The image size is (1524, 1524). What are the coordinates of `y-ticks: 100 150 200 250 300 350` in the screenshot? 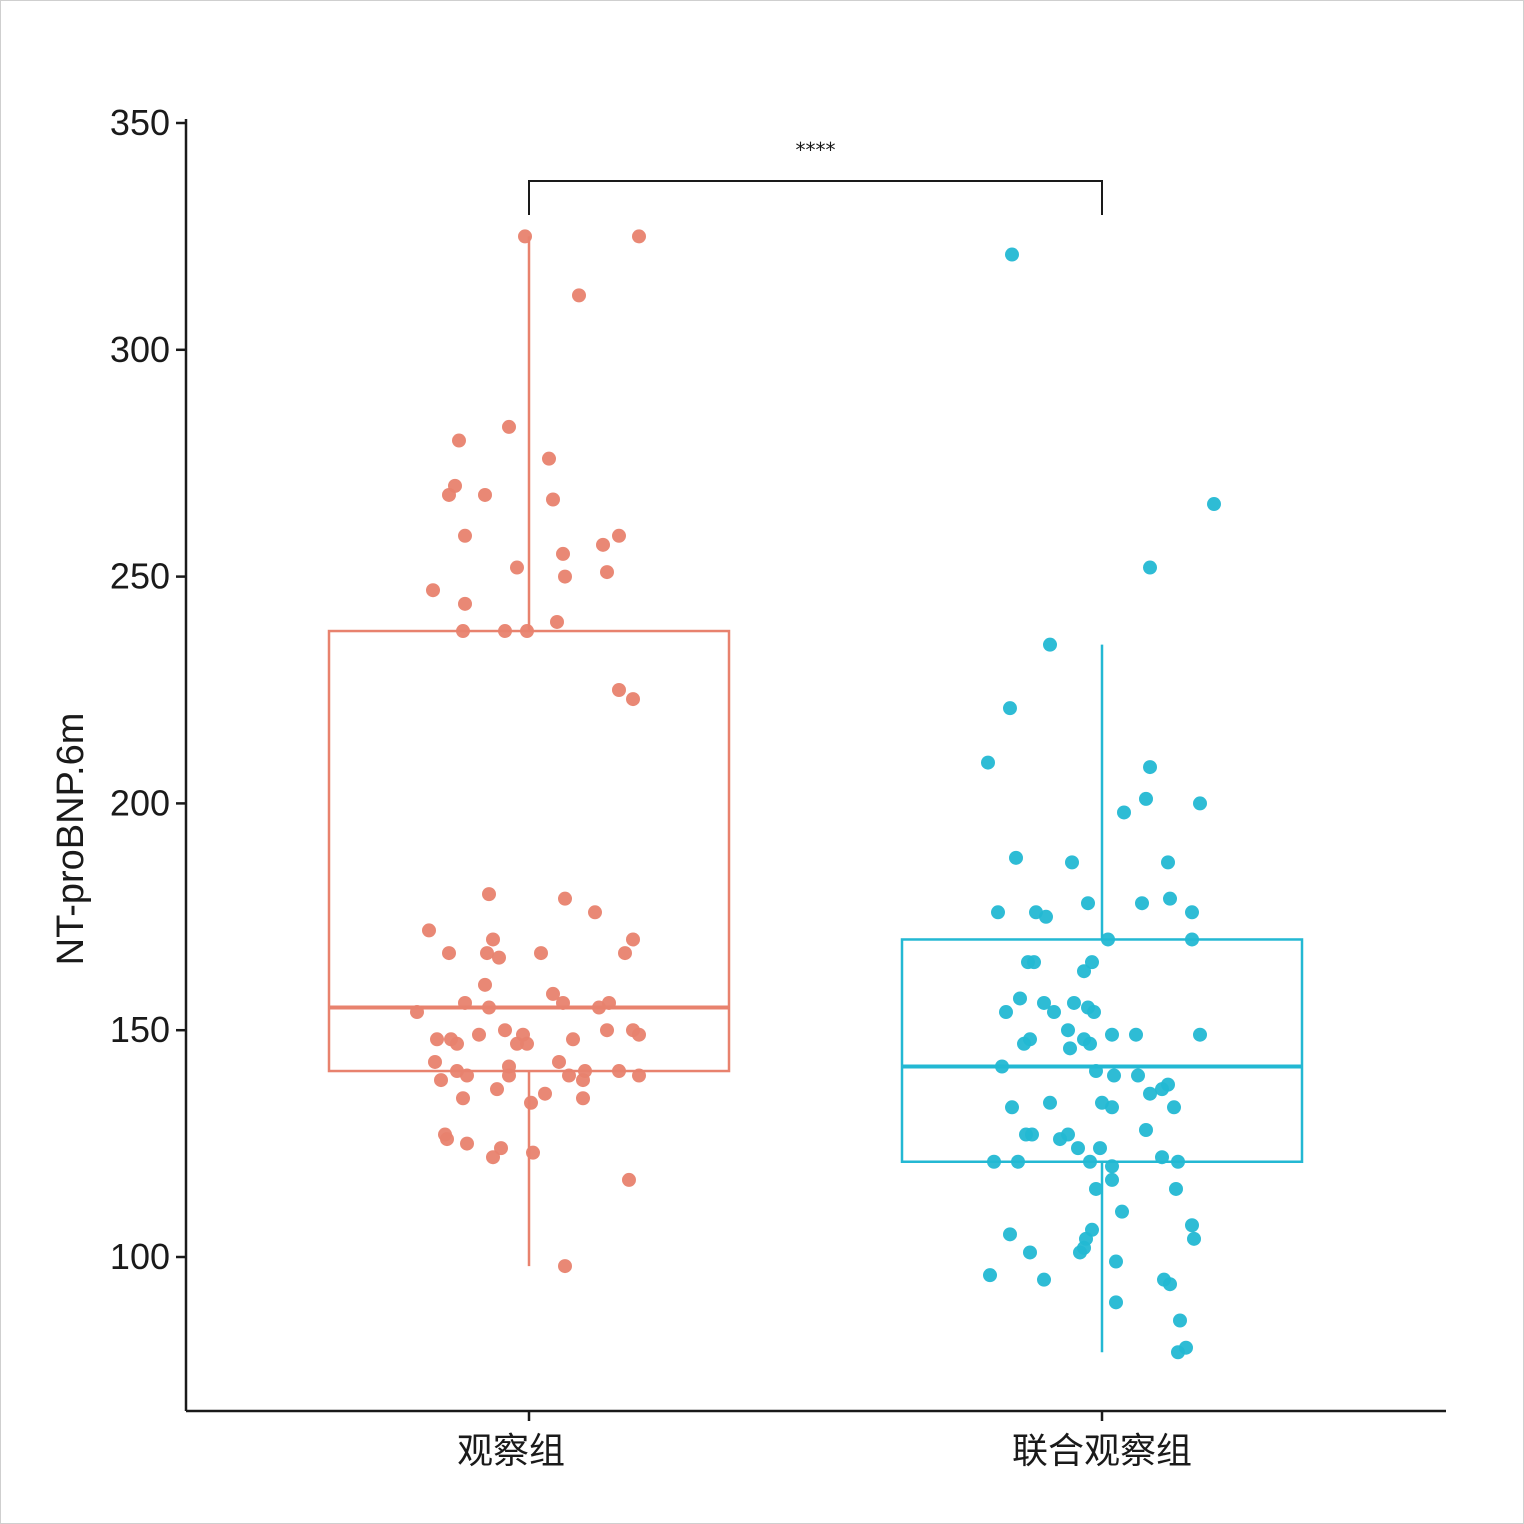 It's located at (148, 689).